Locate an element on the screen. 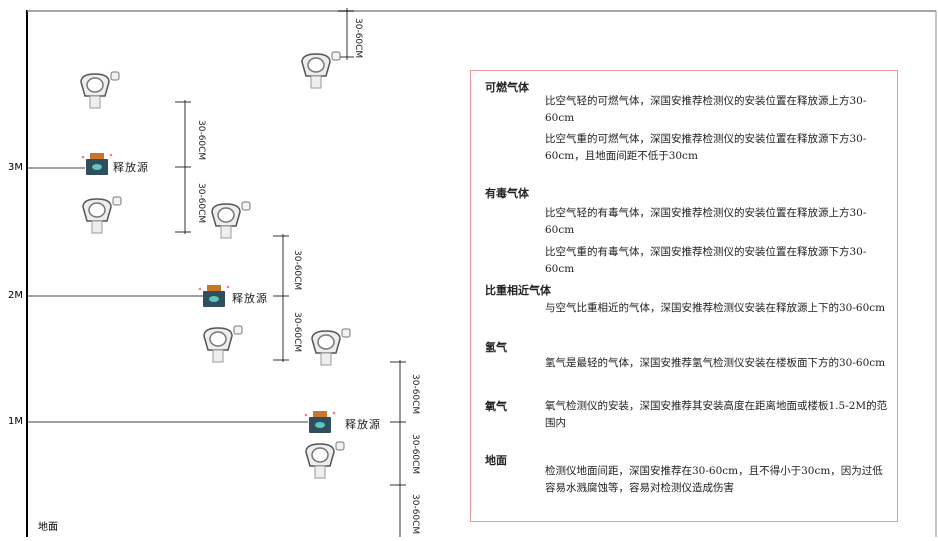 Image resolution: width=938 pixels, height=541 pixels. section-title: 地面 is located at coordinates (496, 460).